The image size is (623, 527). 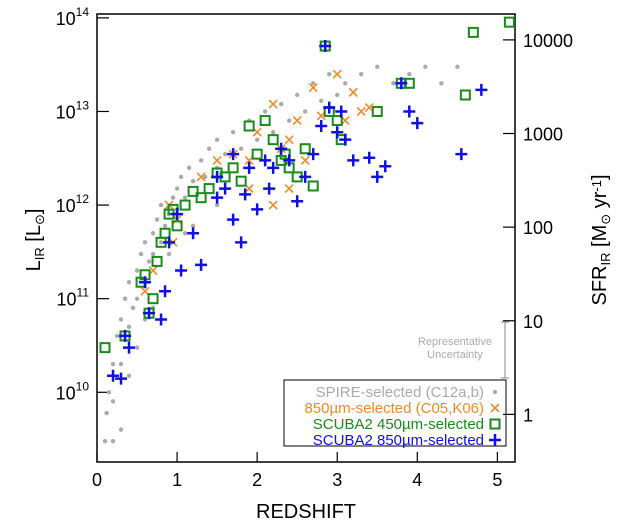 What do you see at coordinates (97, 480) in the screenshot?
I see `x-tick-label: 0` at bounding box center [97, 480].